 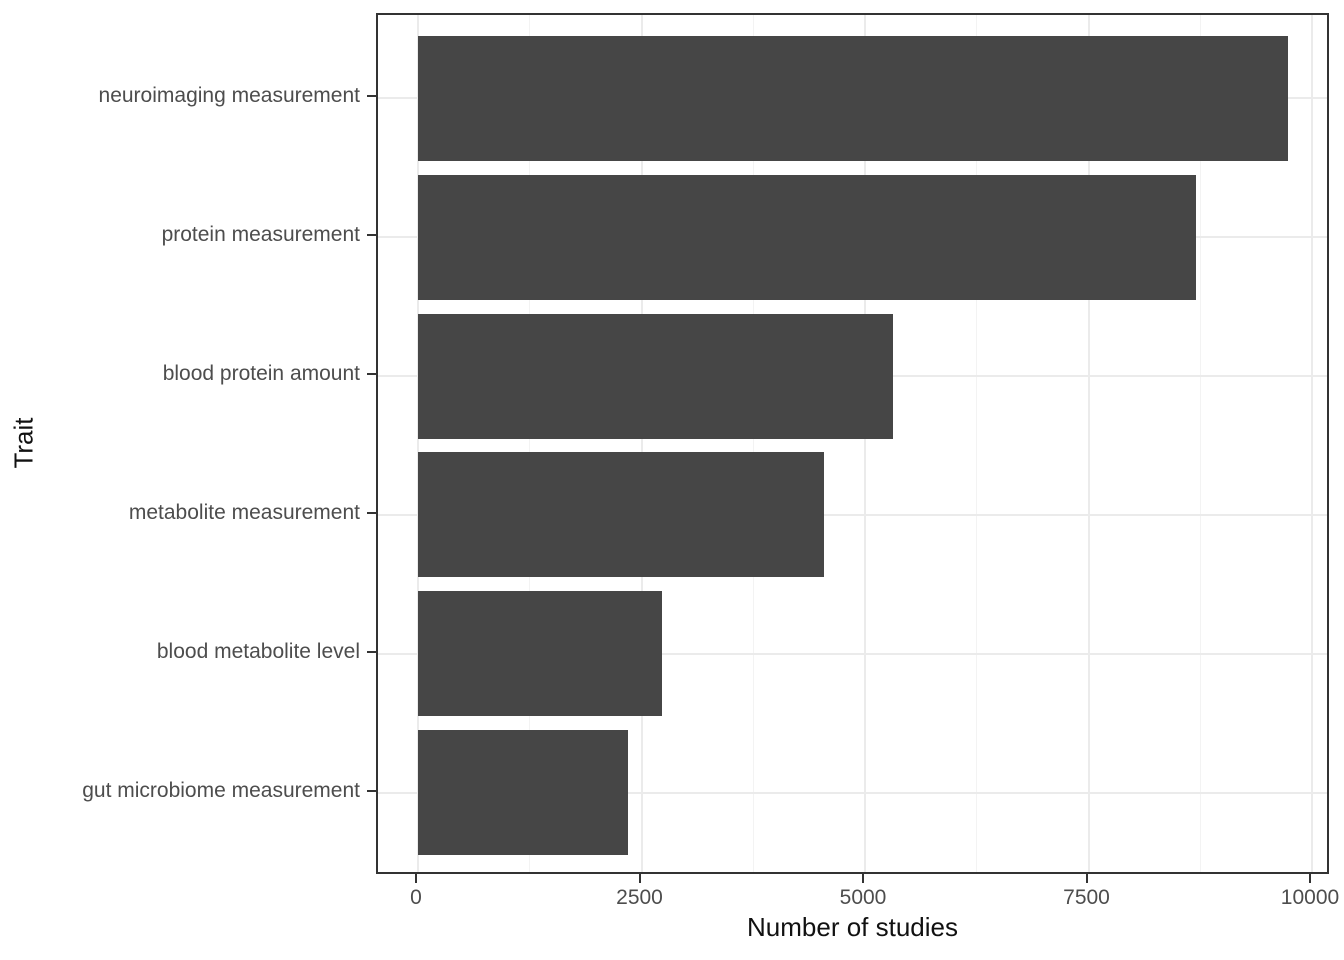 I want to click on bar-metabolite-measurement, so click(x=621, y=515).